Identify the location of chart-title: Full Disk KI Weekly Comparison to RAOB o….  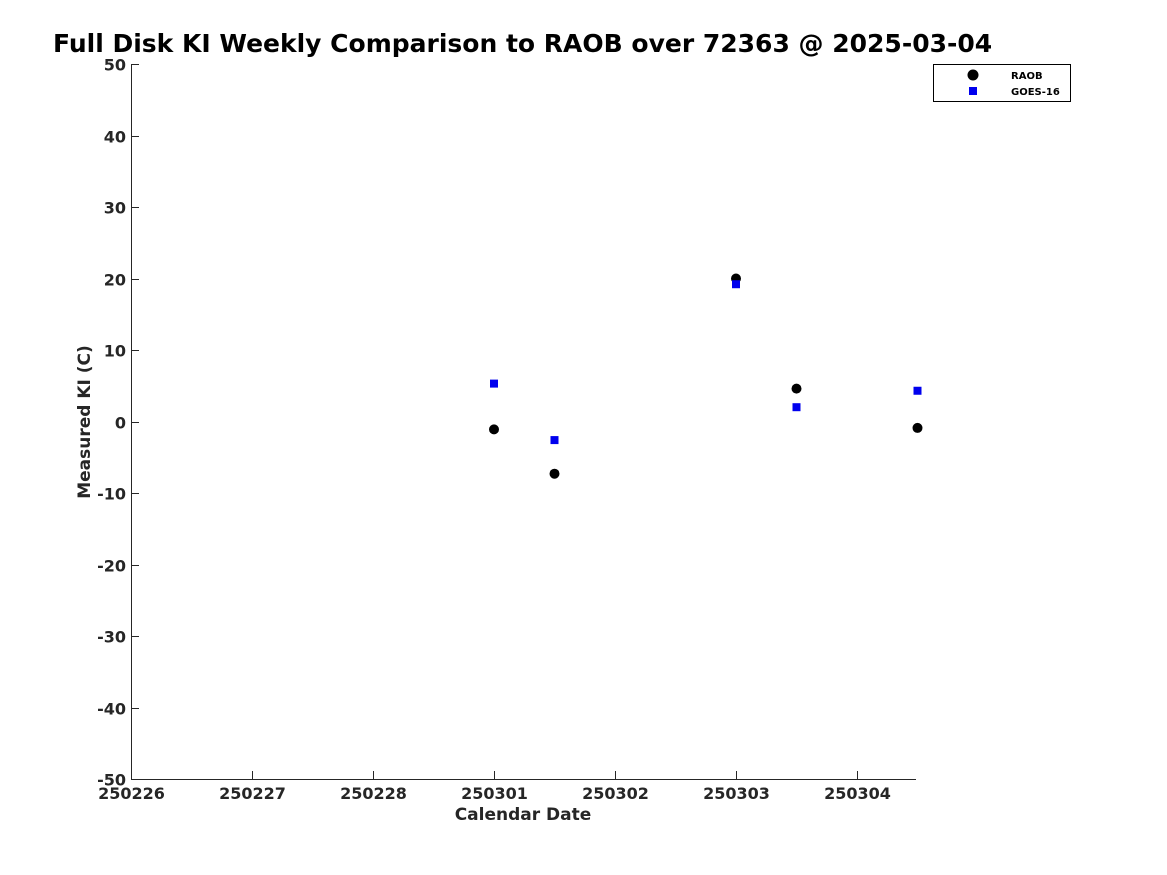
(522, 43).